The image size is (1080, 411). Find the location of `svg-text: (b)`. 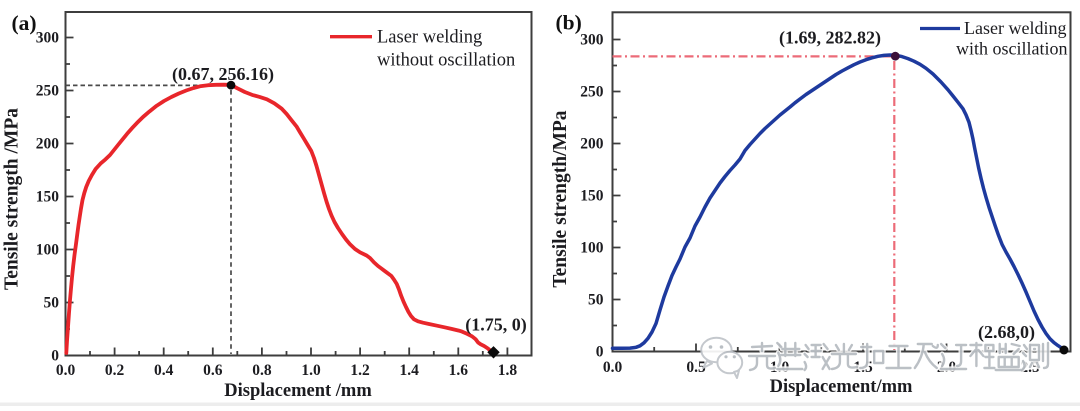

svg-text: (b) is located at coordinates (569, 23).